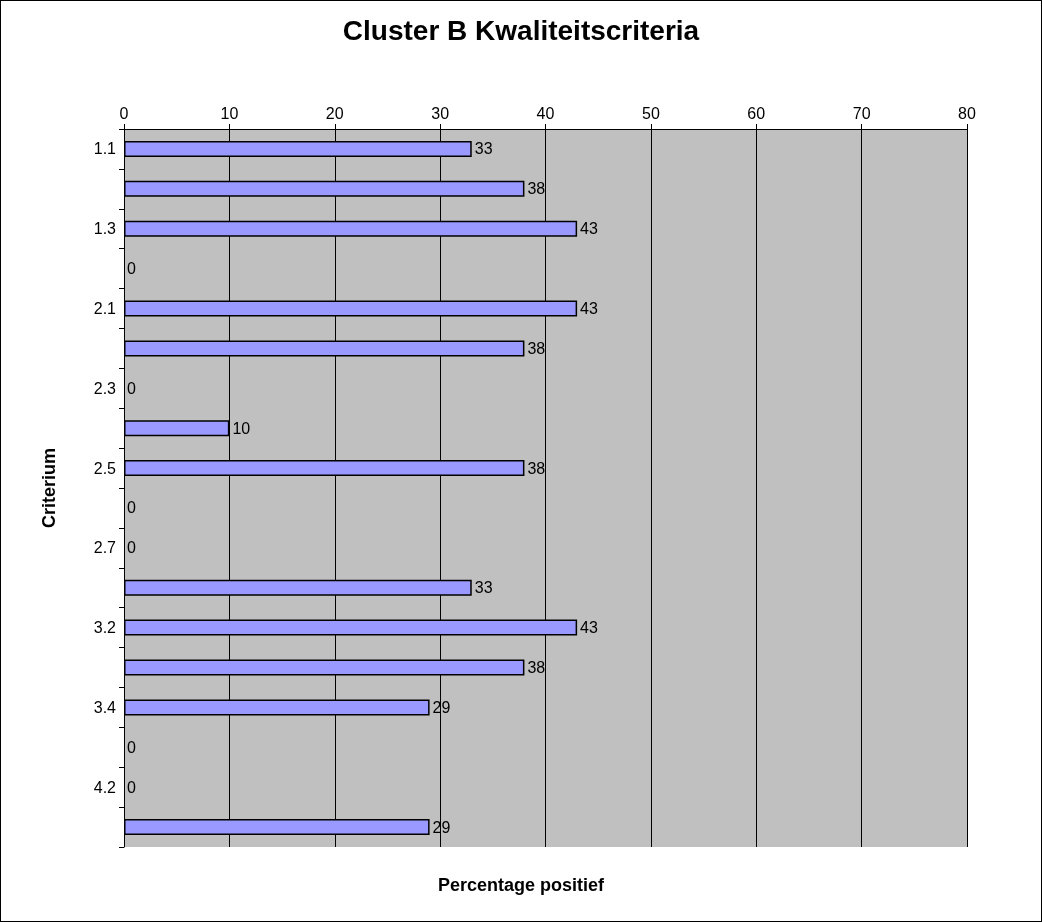 The width and height of the screenshot is (1042, 922). Describe the element at coordinates (105, 388) in the screenshot. I see `y-tick-label: 2.3` at that location.